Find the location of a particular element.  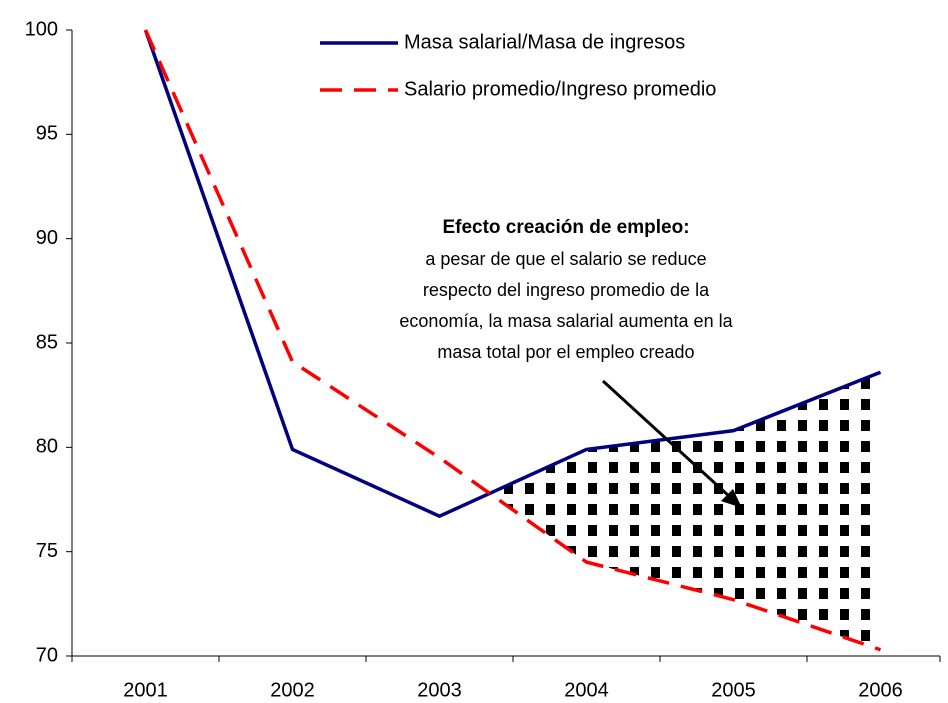

x-tick-label: 2003 is located at coordinates (439, 690).